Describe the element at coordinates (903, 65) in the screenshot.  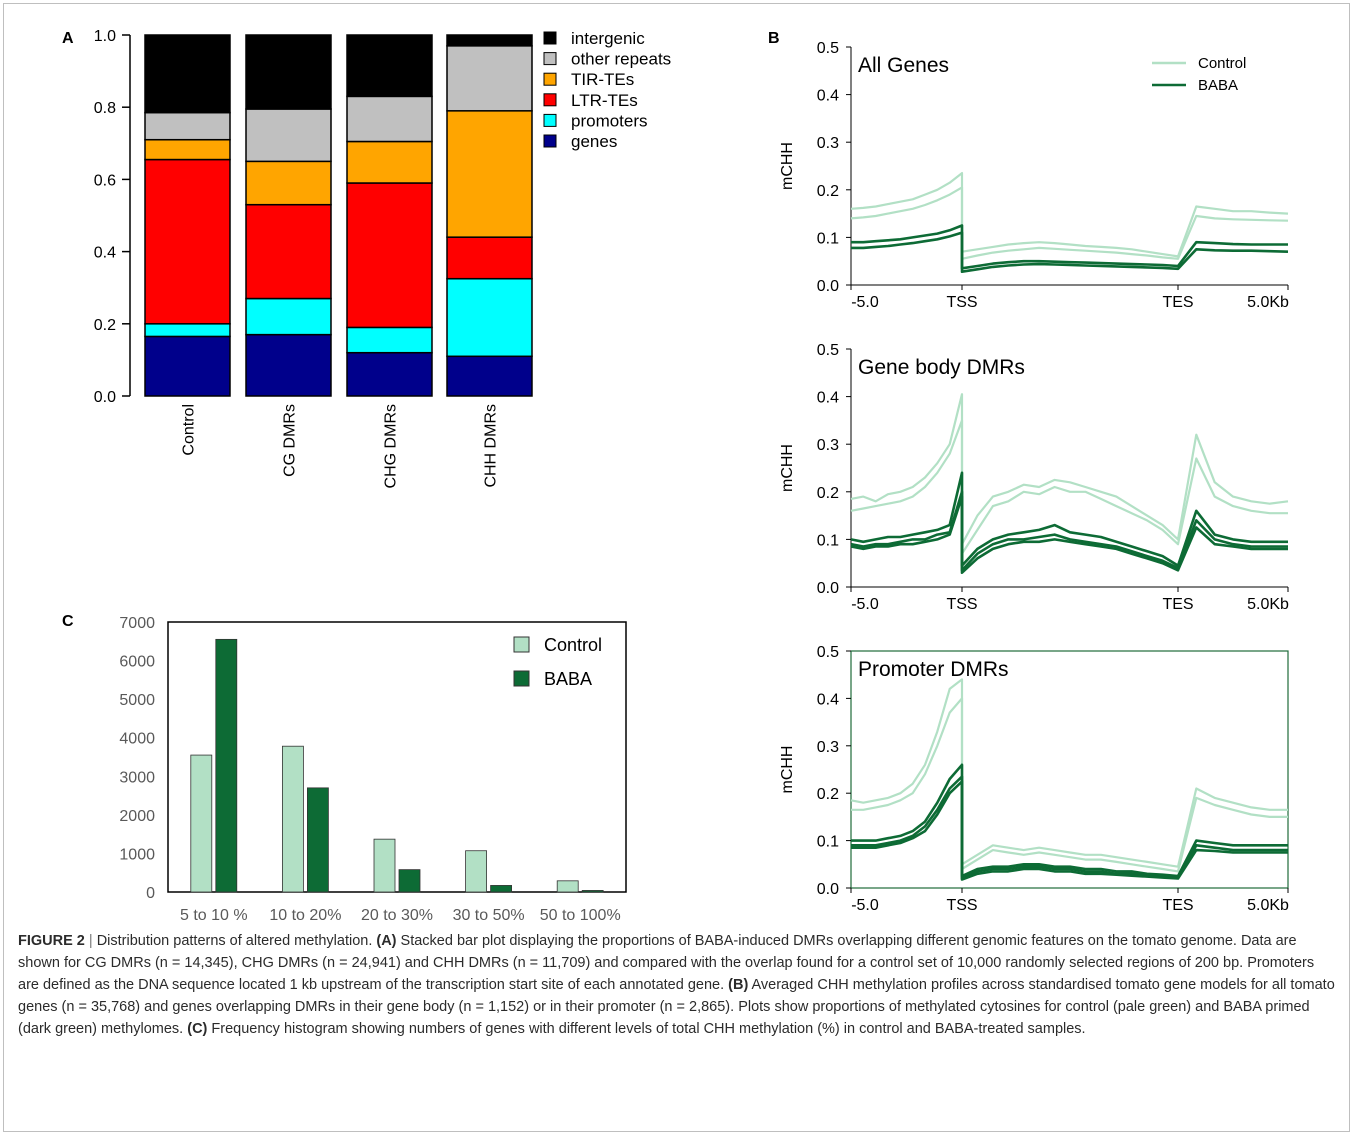
I see `b-subplot-title: All Genes` at that location.